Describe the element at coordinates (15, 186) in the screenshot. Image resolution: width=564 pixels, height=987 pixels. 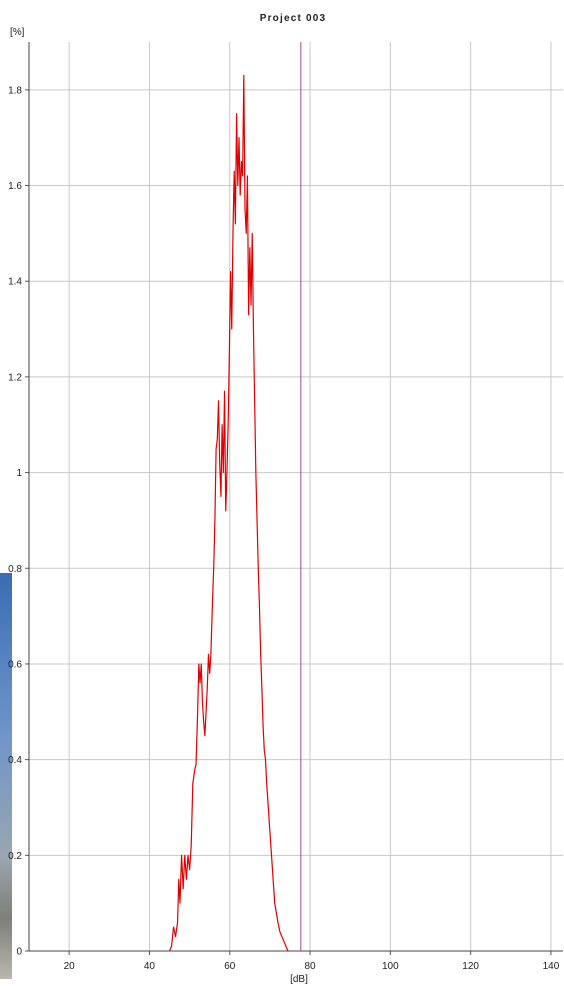
I see `y-tick-label: 1.6` at that location.